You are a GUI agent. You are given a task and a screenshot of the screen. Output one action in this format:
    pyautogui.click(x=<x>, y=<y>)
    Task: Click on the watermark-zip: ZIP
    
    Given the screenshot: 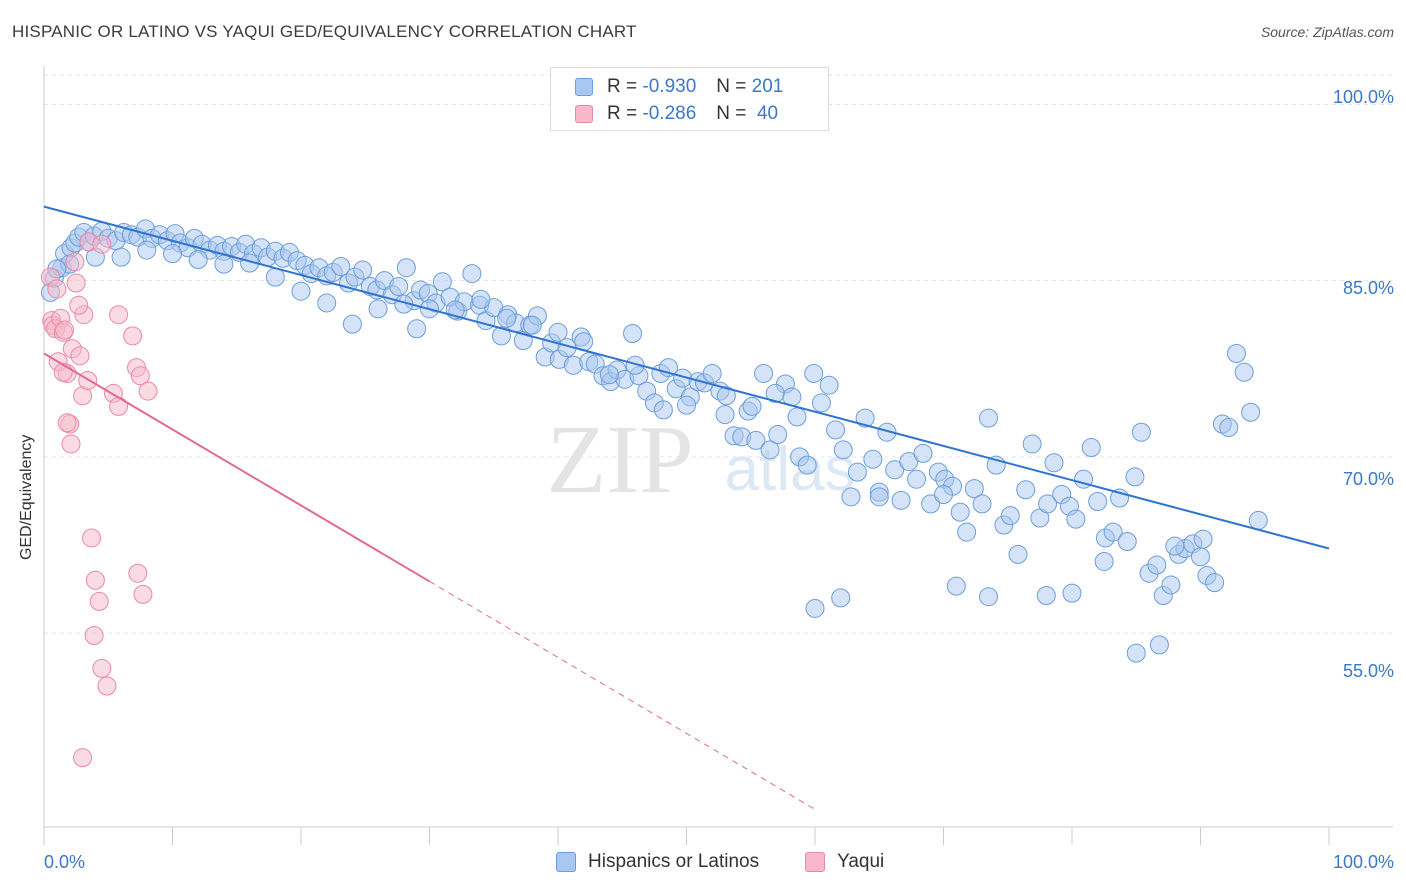 What is the action you would take?
    pyautogui.click(x=620, y=460)
    